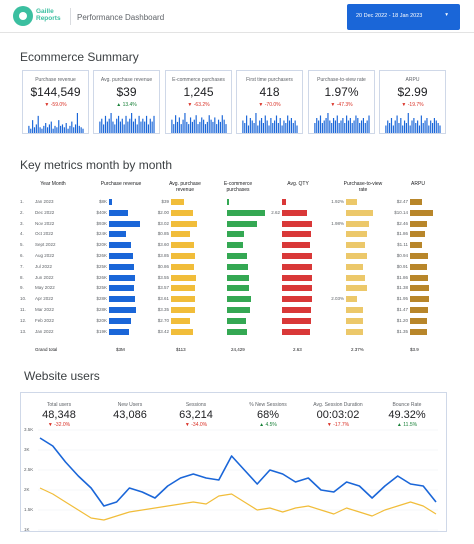 Image resolution: width=474 pixels, height=544 pixels. Describe the element at coordinates (269, 92) in the screenshot. I see `kpi-value: 418` at that location.